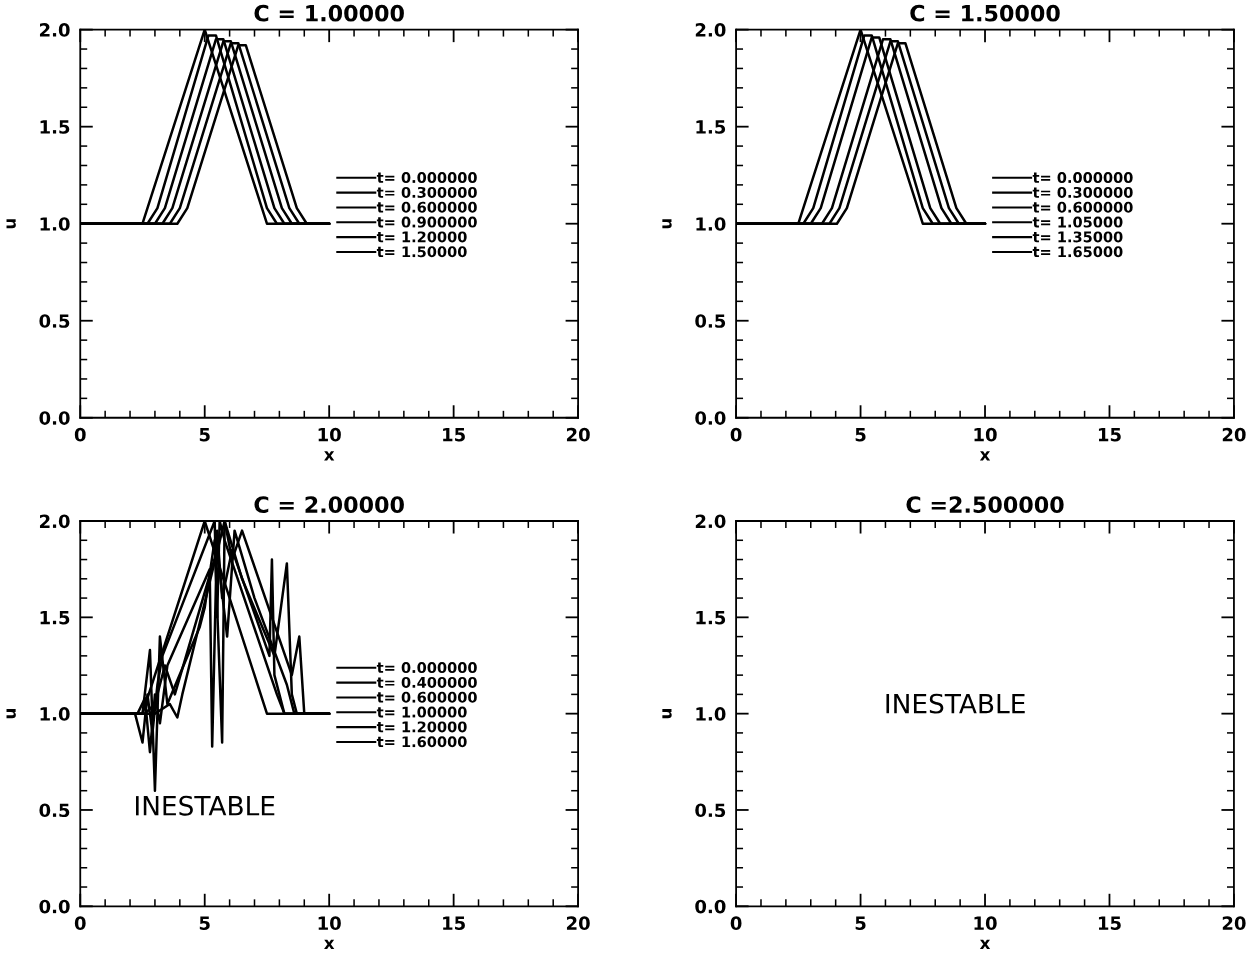 This screenshot has width=1254, height=956. What do you see at coordinates (426, 682) in the screenshot?
I see `legend-label: t= 0.400000` at bounding box center [426, 682].